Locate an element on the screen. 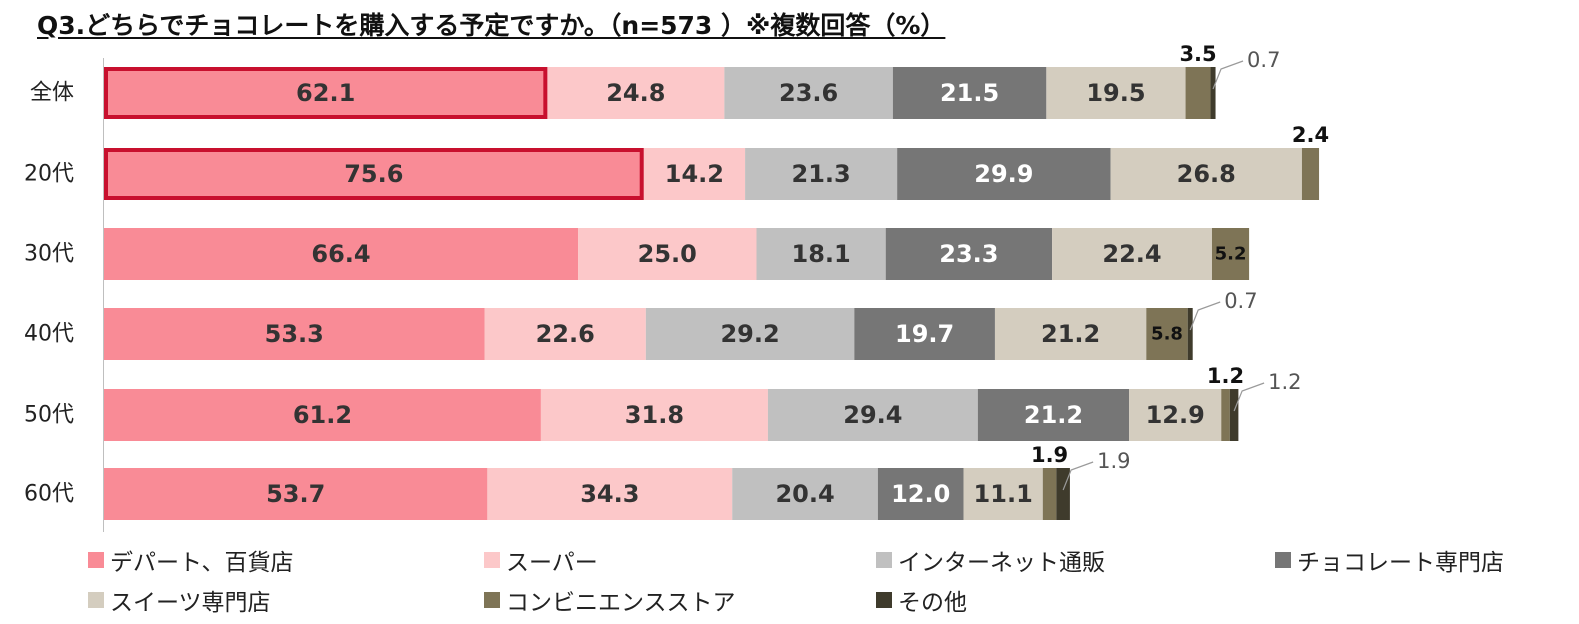 The image size is (1579, 624). value-label-2-3: 23.3 is located at coordinates (968, 254).